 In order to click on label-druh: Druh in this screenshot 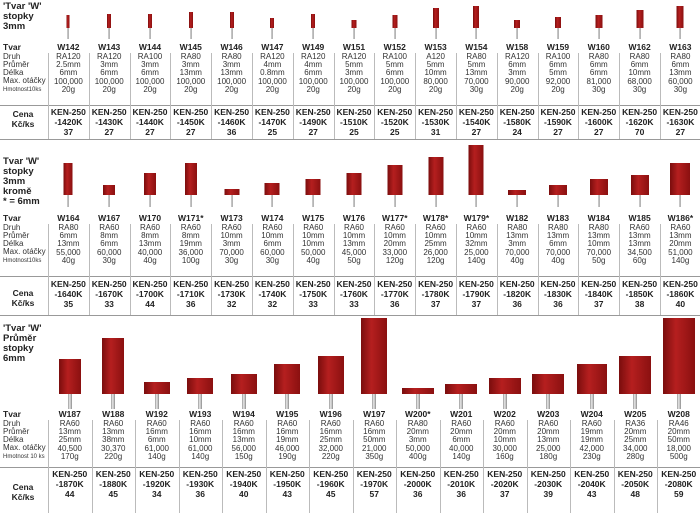, I will do `click(12, 227)`.